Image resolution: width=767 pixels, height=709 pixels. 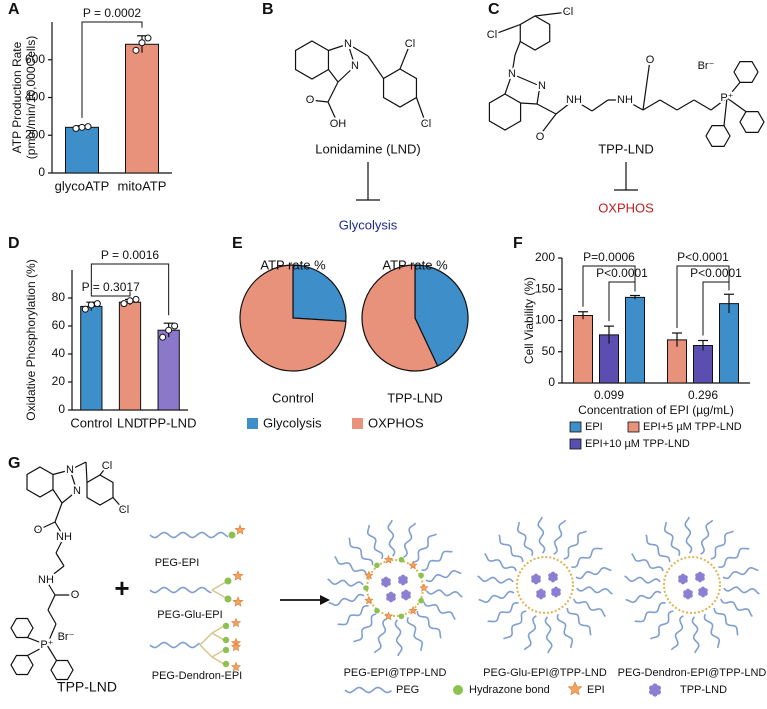 What do you see at coordinates (31, 339) in the screenshot?
I see `y-axis-label: Oxidative Phosphorylation (%)` at bounding box center [31, 339].